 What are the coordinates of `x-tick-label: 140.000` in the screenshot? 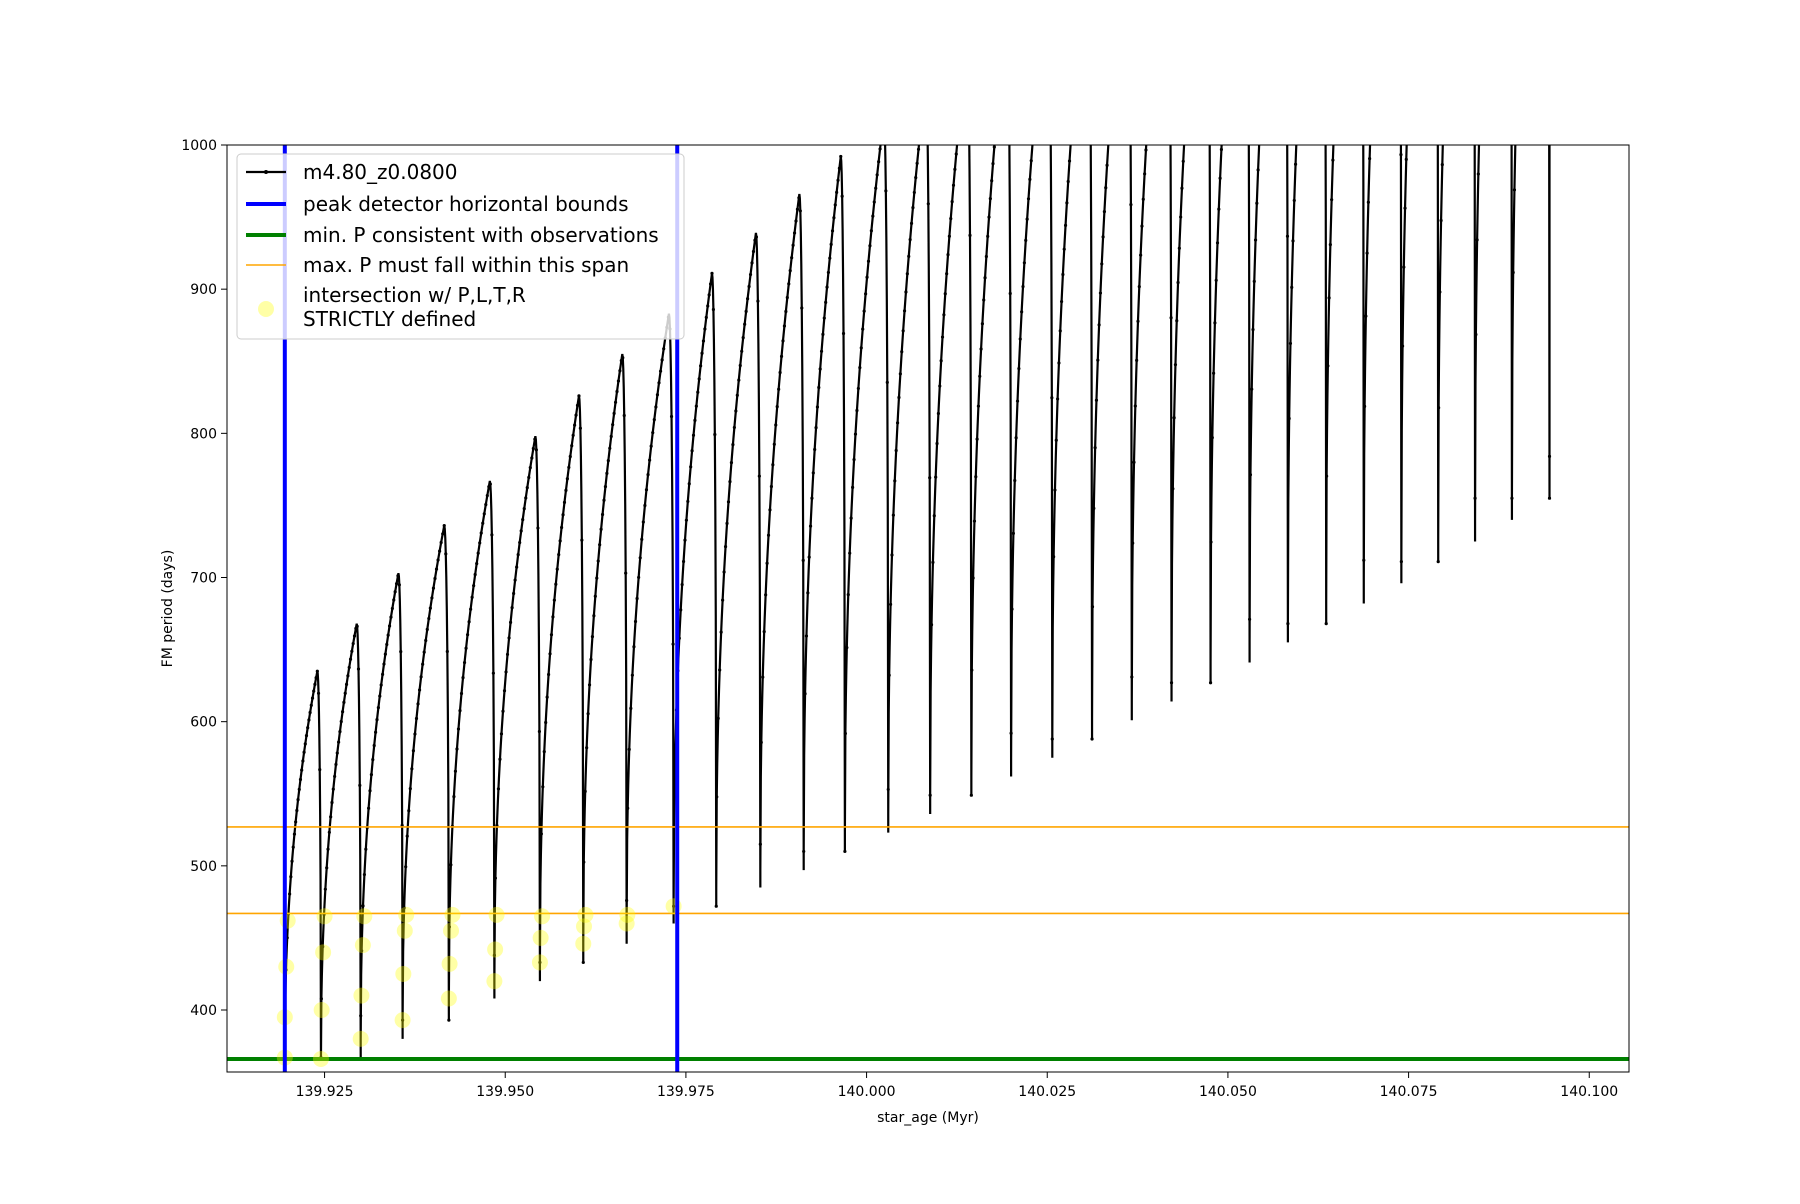 It's located at (867, 1092).